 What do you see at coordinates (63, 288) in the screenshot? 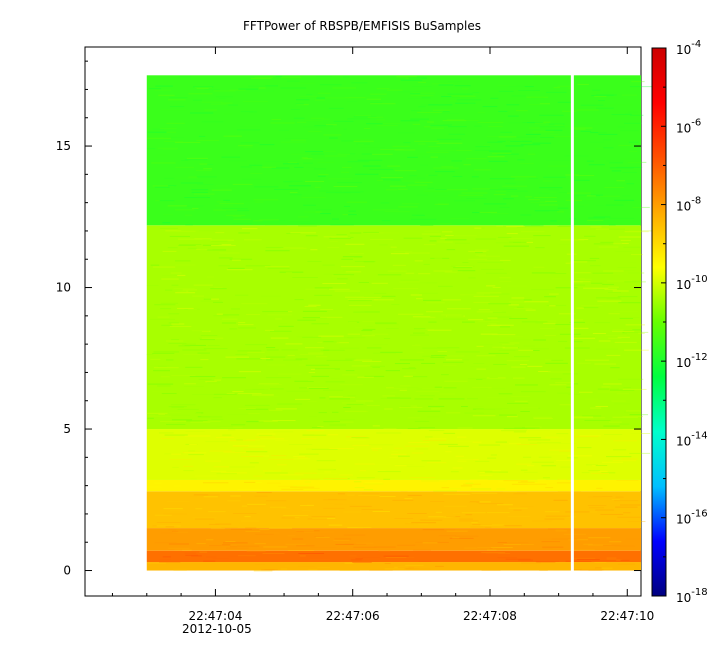
I see `y-tick-label: 10` at bounding box center [63, 288].